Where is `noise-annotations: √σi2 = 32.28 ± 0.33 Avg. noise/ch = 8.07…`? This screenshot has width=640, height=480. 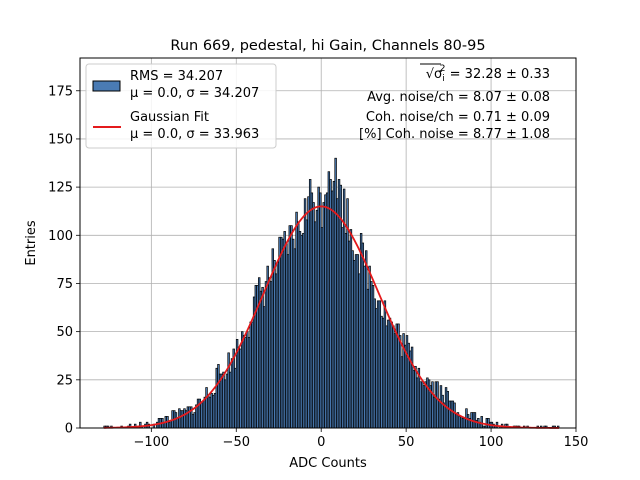 noise-annotations: √σi2 = 32.28 ± 0.33 Avg. noise/ch = 8.07… is located at coordinates (454, 102).